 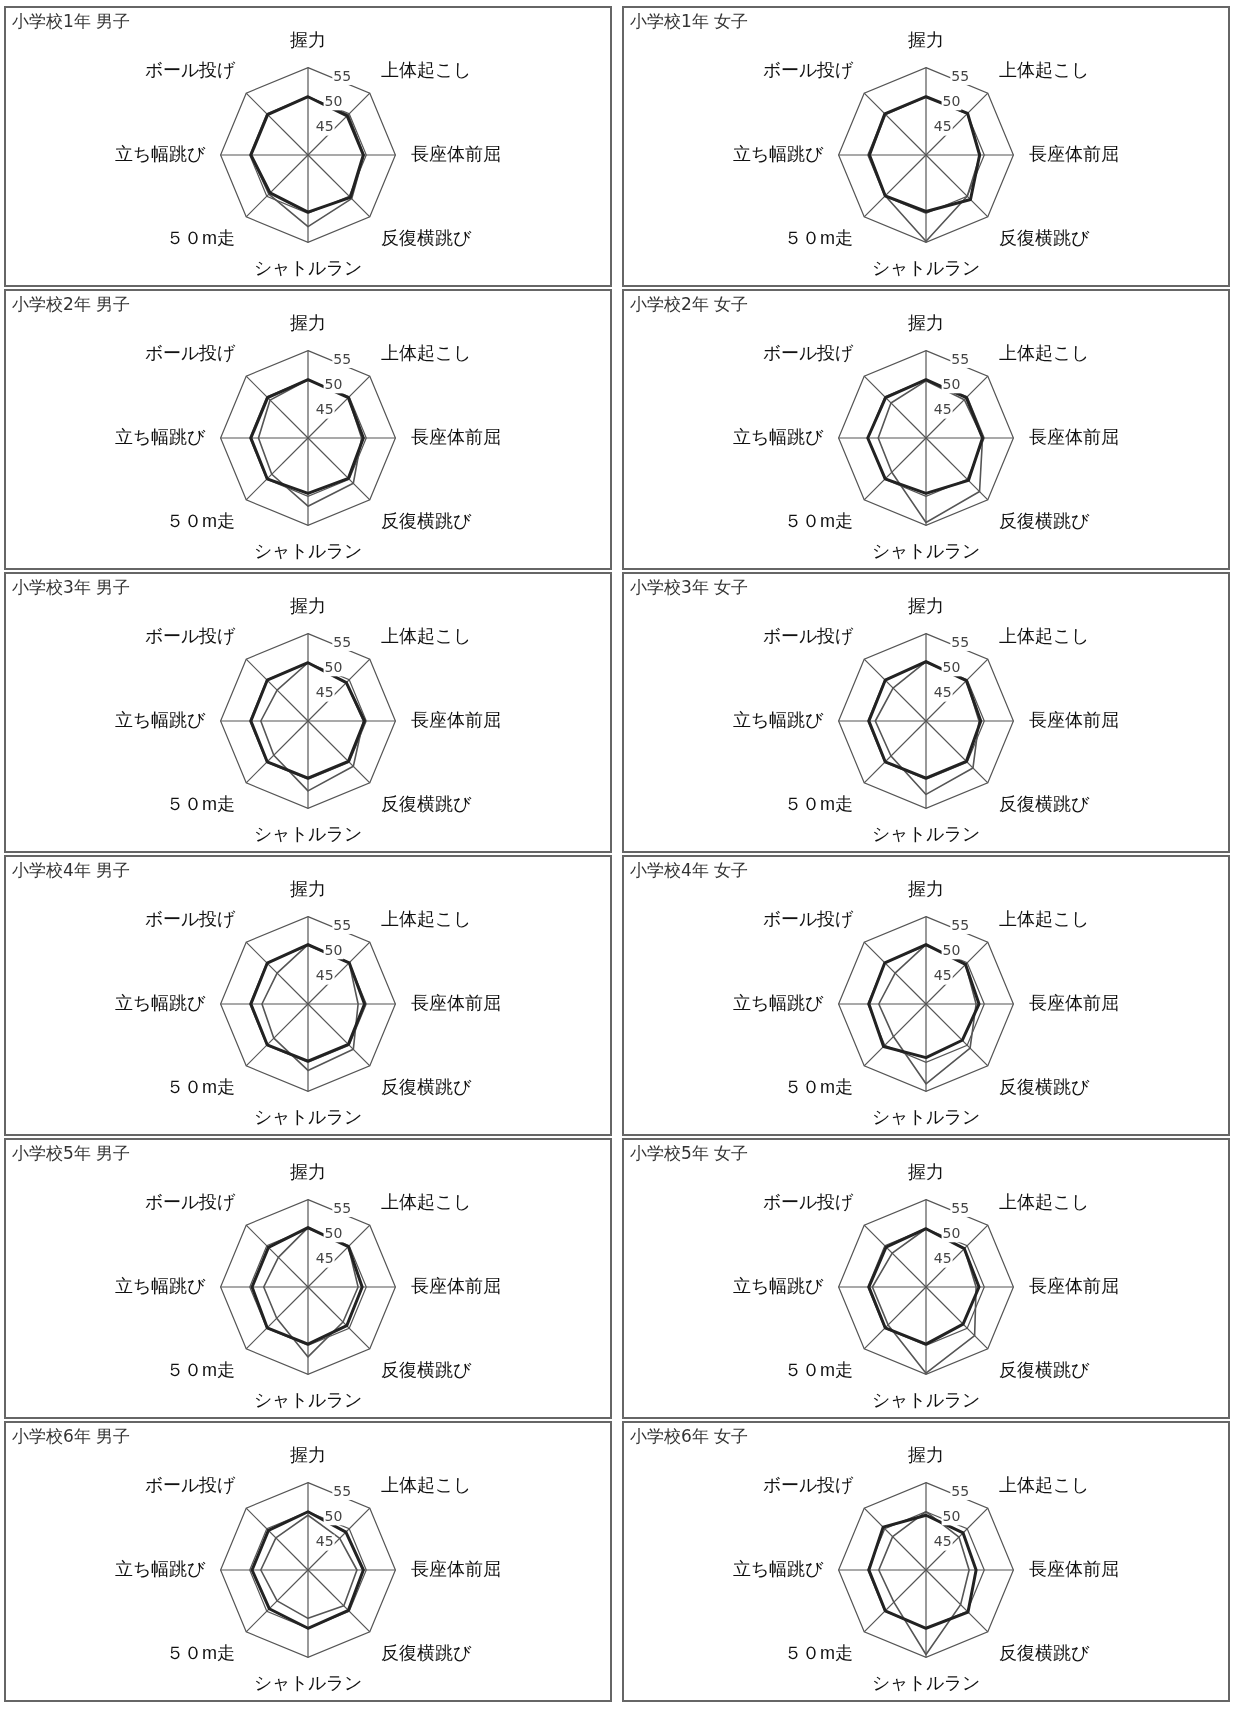 What do you see at coordinates (689, 21) in the screenshot?
I see `chart-title: 小学校1年 女子` at bounding box center [689, 21].